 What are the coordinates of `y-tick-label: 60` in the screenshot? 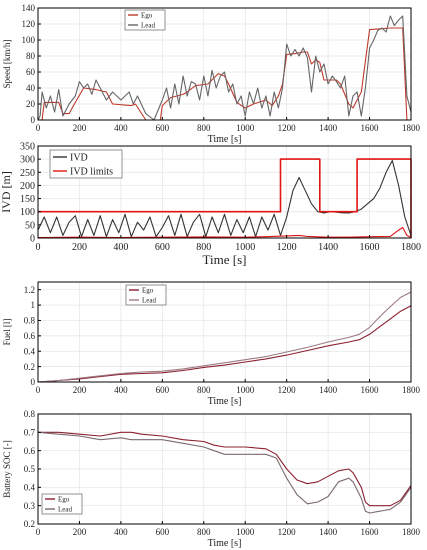 It's located at (31, 72).